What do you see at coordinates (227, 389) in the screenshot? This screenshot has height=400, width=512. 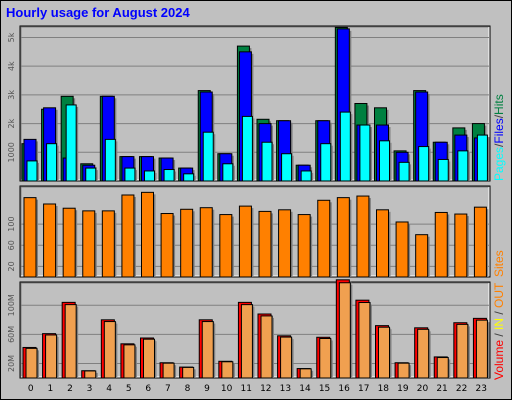 I see `x-tick-label-10: 10` at bounding box center [227, 389].